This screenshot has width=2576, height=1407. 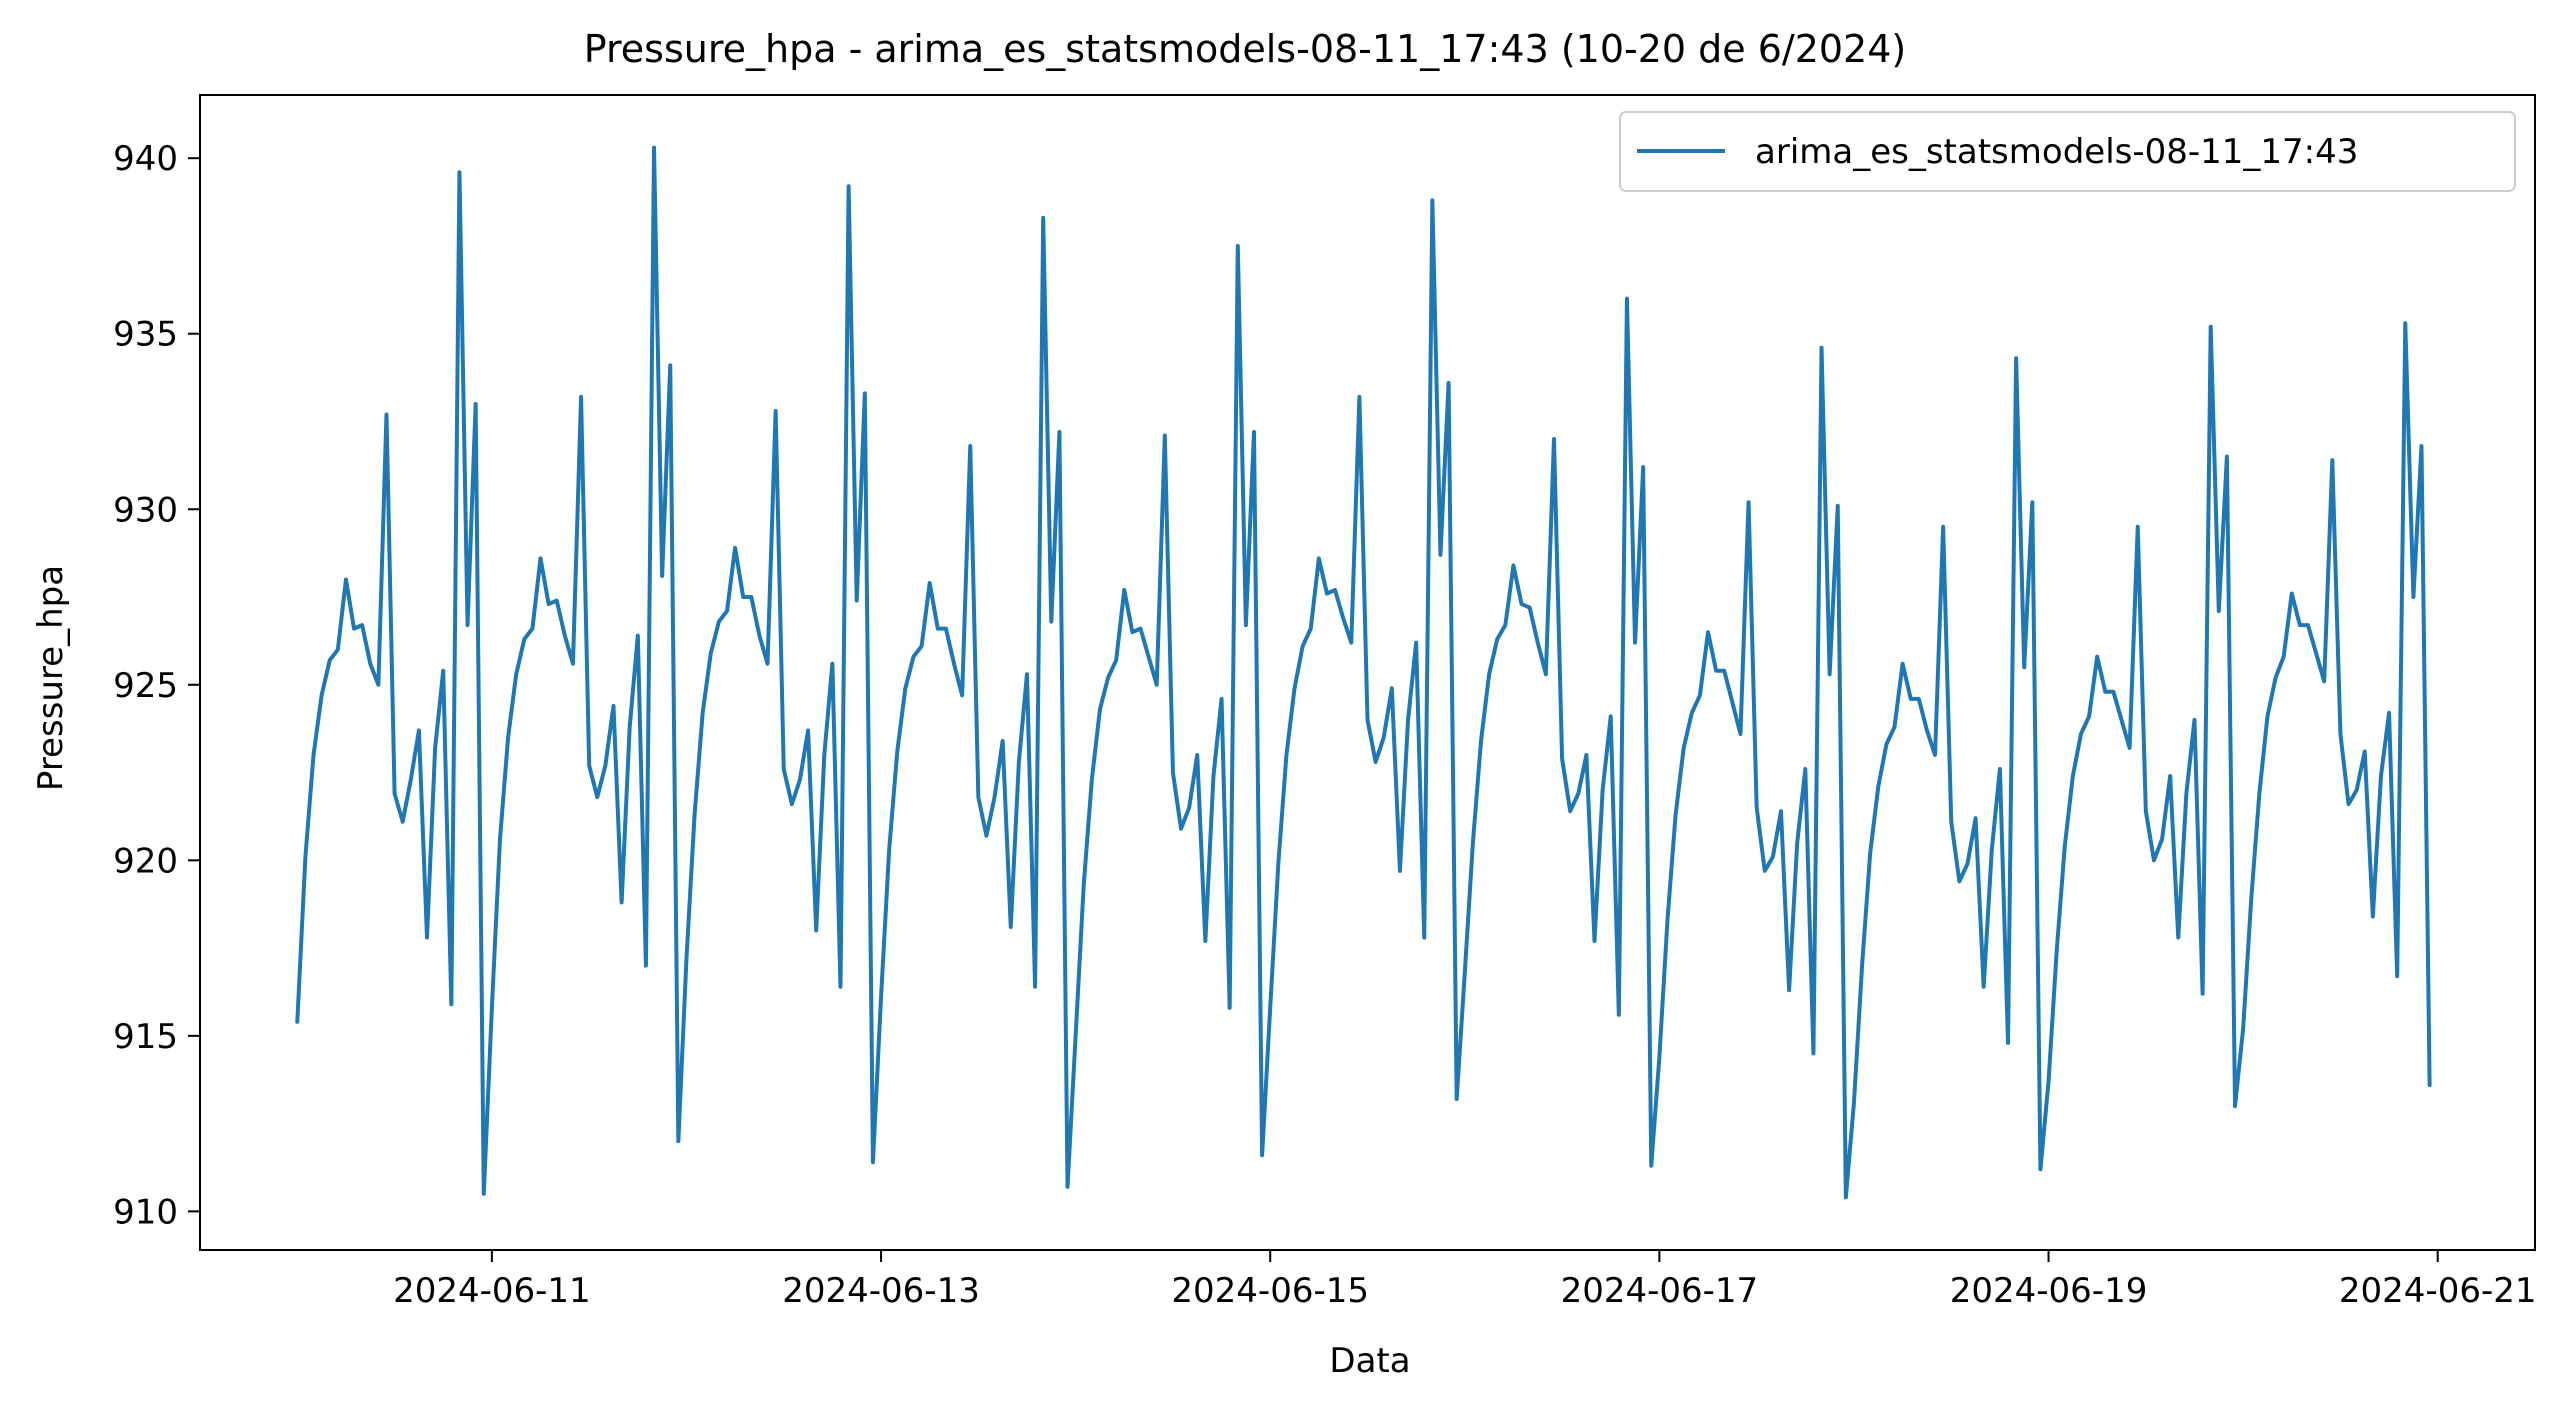 I want to click on x-tick-label: 2024-06-19, so click(x=2049, y=1291).